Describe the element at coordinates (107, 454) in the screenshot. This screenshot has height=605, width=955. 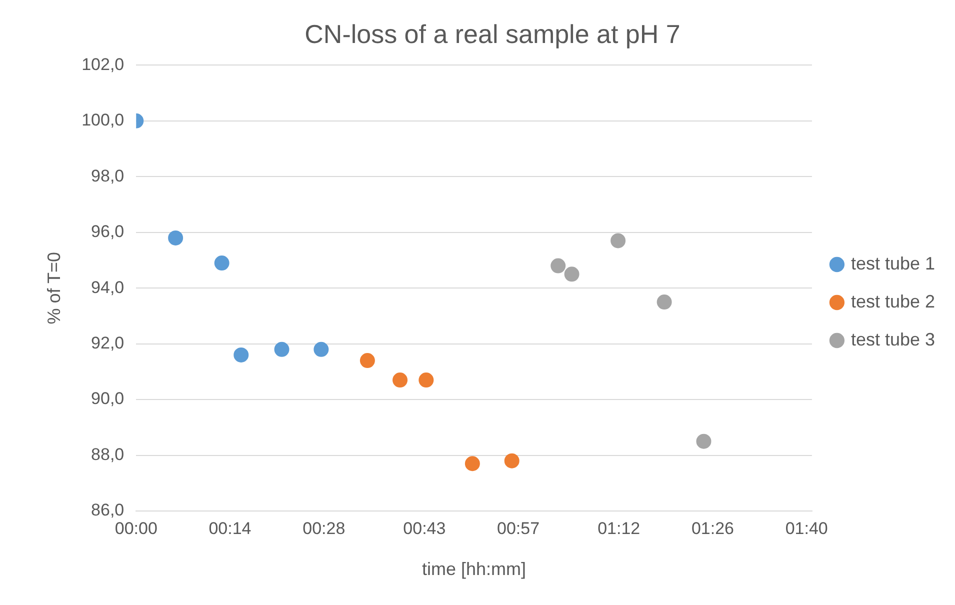
I see `y-tick-label: 88,0` at that location.